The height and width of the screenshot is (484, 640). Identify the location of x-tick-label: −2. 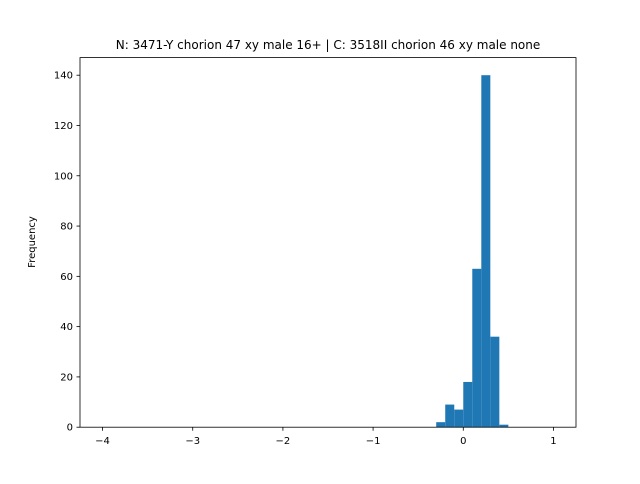
(283, 441).